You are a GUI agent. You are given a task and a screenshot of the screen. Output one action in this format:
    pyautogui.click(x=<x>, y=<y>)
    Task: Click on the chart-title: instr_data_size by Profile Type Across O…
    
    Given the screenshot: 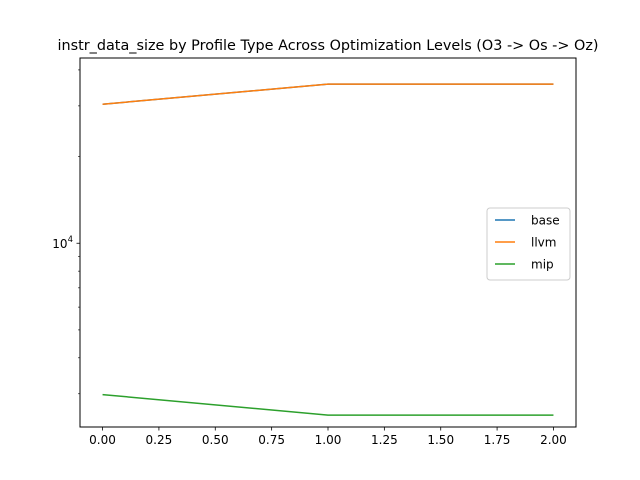 What is the action you would take?
    pyautogui.click(x=327, y=46)
    